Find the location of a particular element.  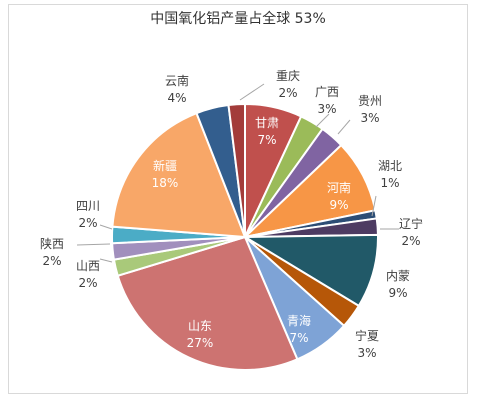

slice-name-label: 新疆 is located at coordinates (165, 165).